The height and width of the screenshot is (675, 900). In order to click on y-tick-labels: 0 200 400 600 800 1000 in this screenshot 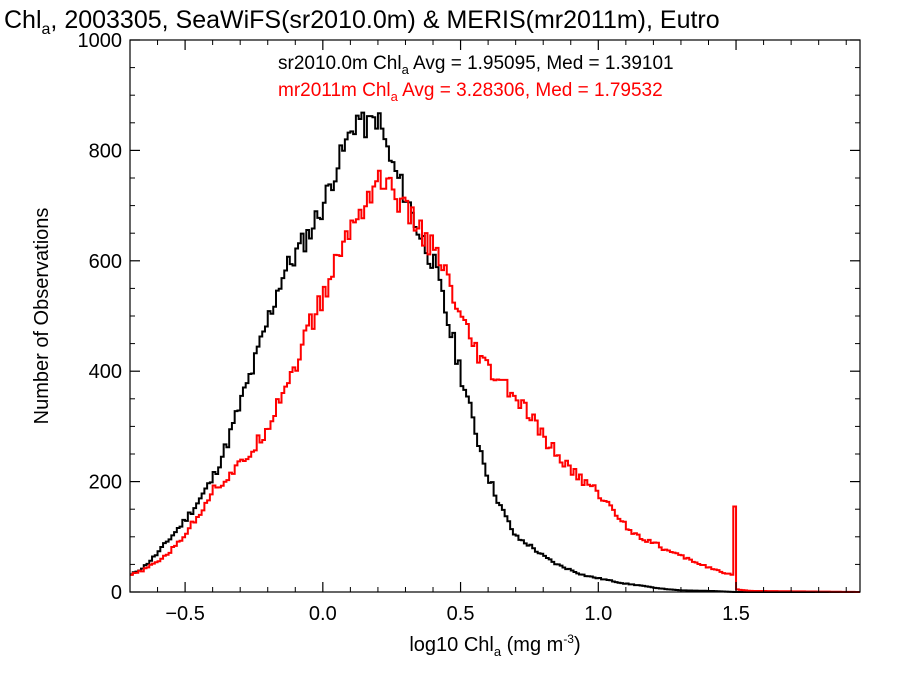, I will do `click(100, 317)`.